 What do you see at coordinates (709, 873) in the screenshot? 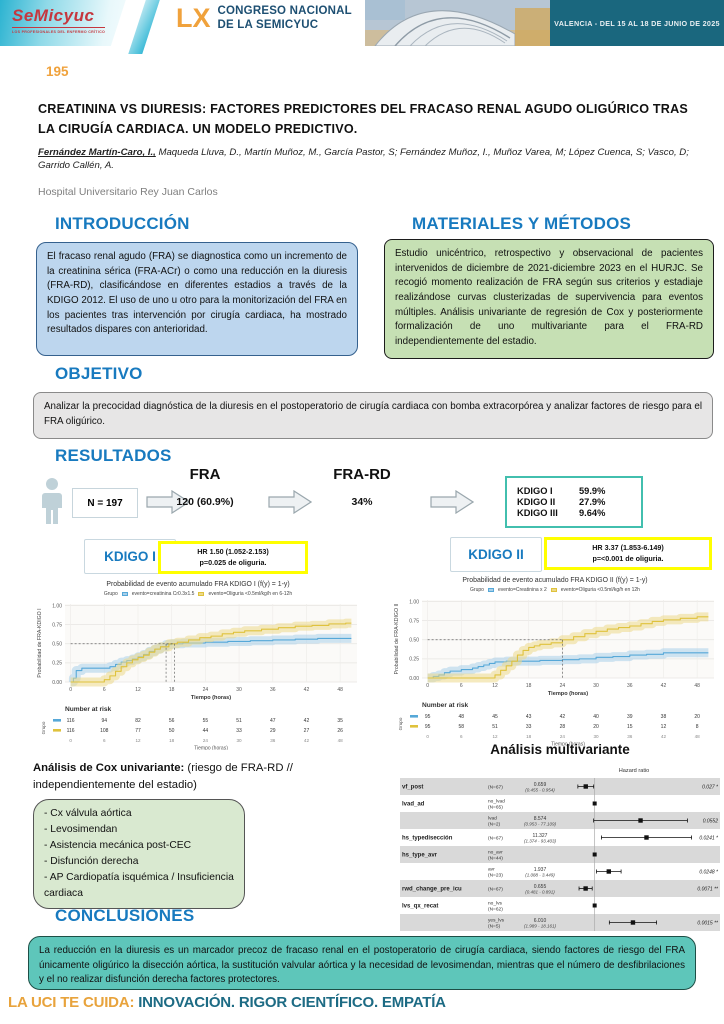
I see `forest-p-value: 0.0248 *` at bounding box center [709, 873].